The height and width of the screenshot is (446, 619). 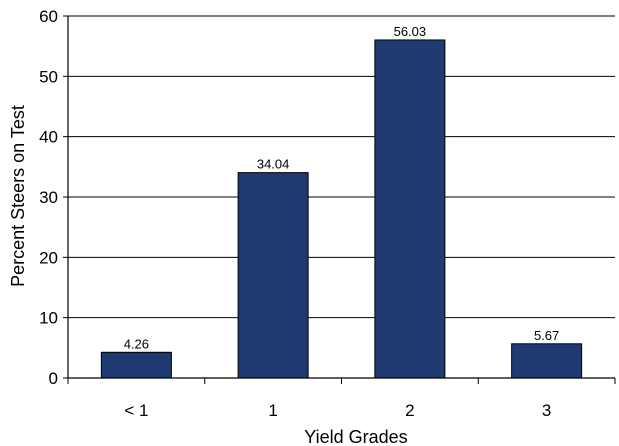 What do you see at coordinates (48, 76) in the screenshot?
I see `y-tick-label: 50` at bounding box center [48, 76].